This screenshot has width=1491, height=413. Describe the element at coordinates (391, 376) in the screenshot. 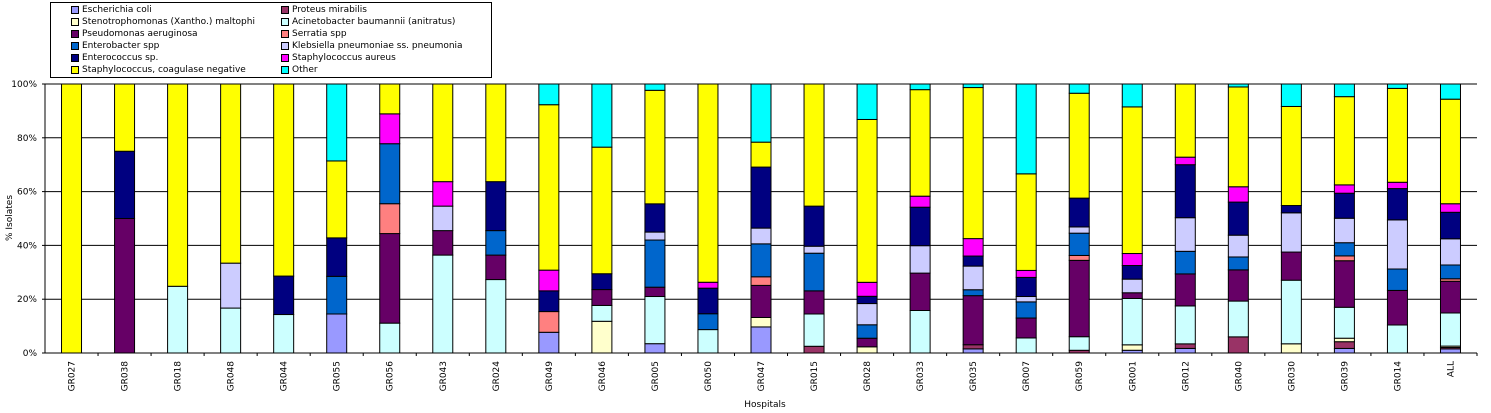

I see `x-tick-label: GR056` at that location.